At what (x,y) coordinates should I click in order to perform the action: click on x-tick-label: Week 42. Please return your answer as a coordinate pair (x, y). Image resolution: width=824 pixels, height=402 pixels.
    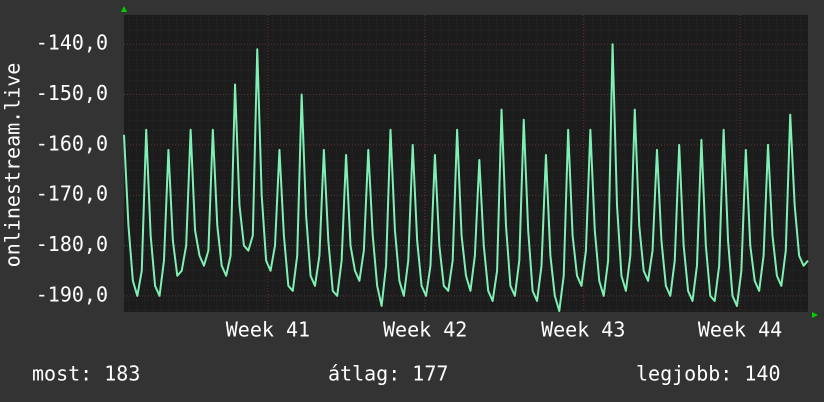
    Looking at the image, I should click on (425, 330).